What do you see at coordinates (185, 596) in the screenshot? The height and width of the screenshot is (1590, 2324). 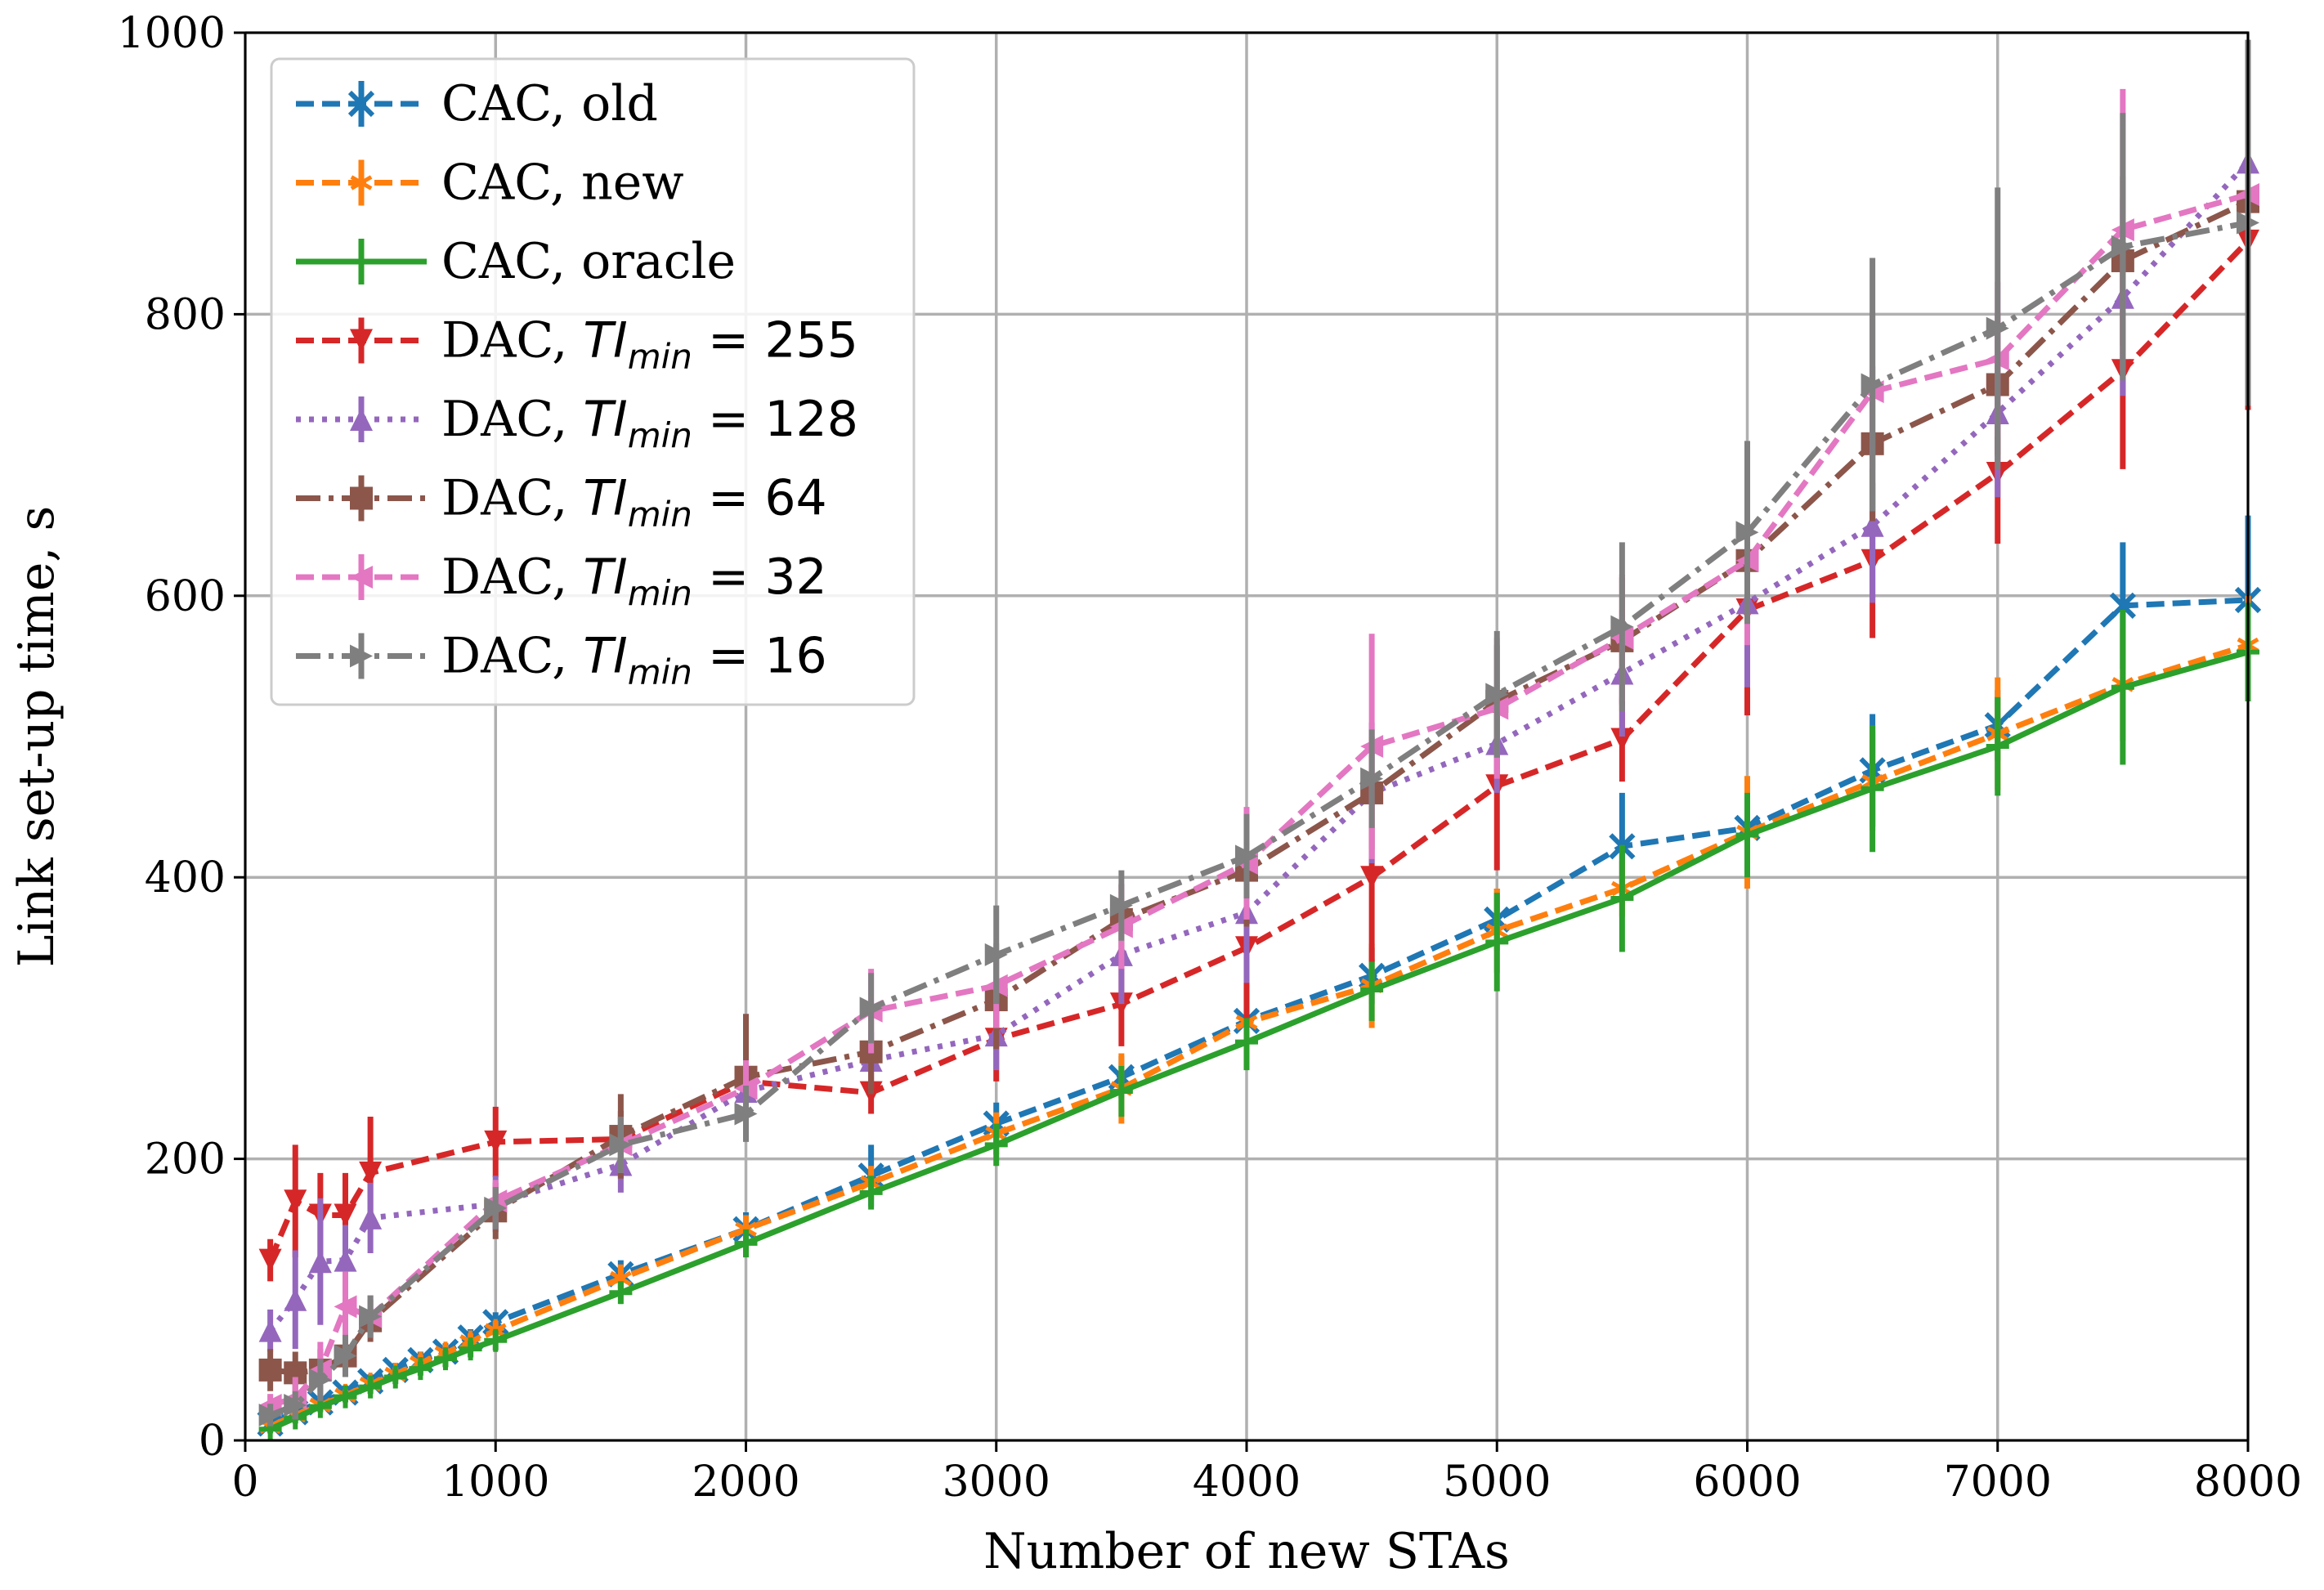 I see `y-tick-label: 600` at bounding box center [185, 596].